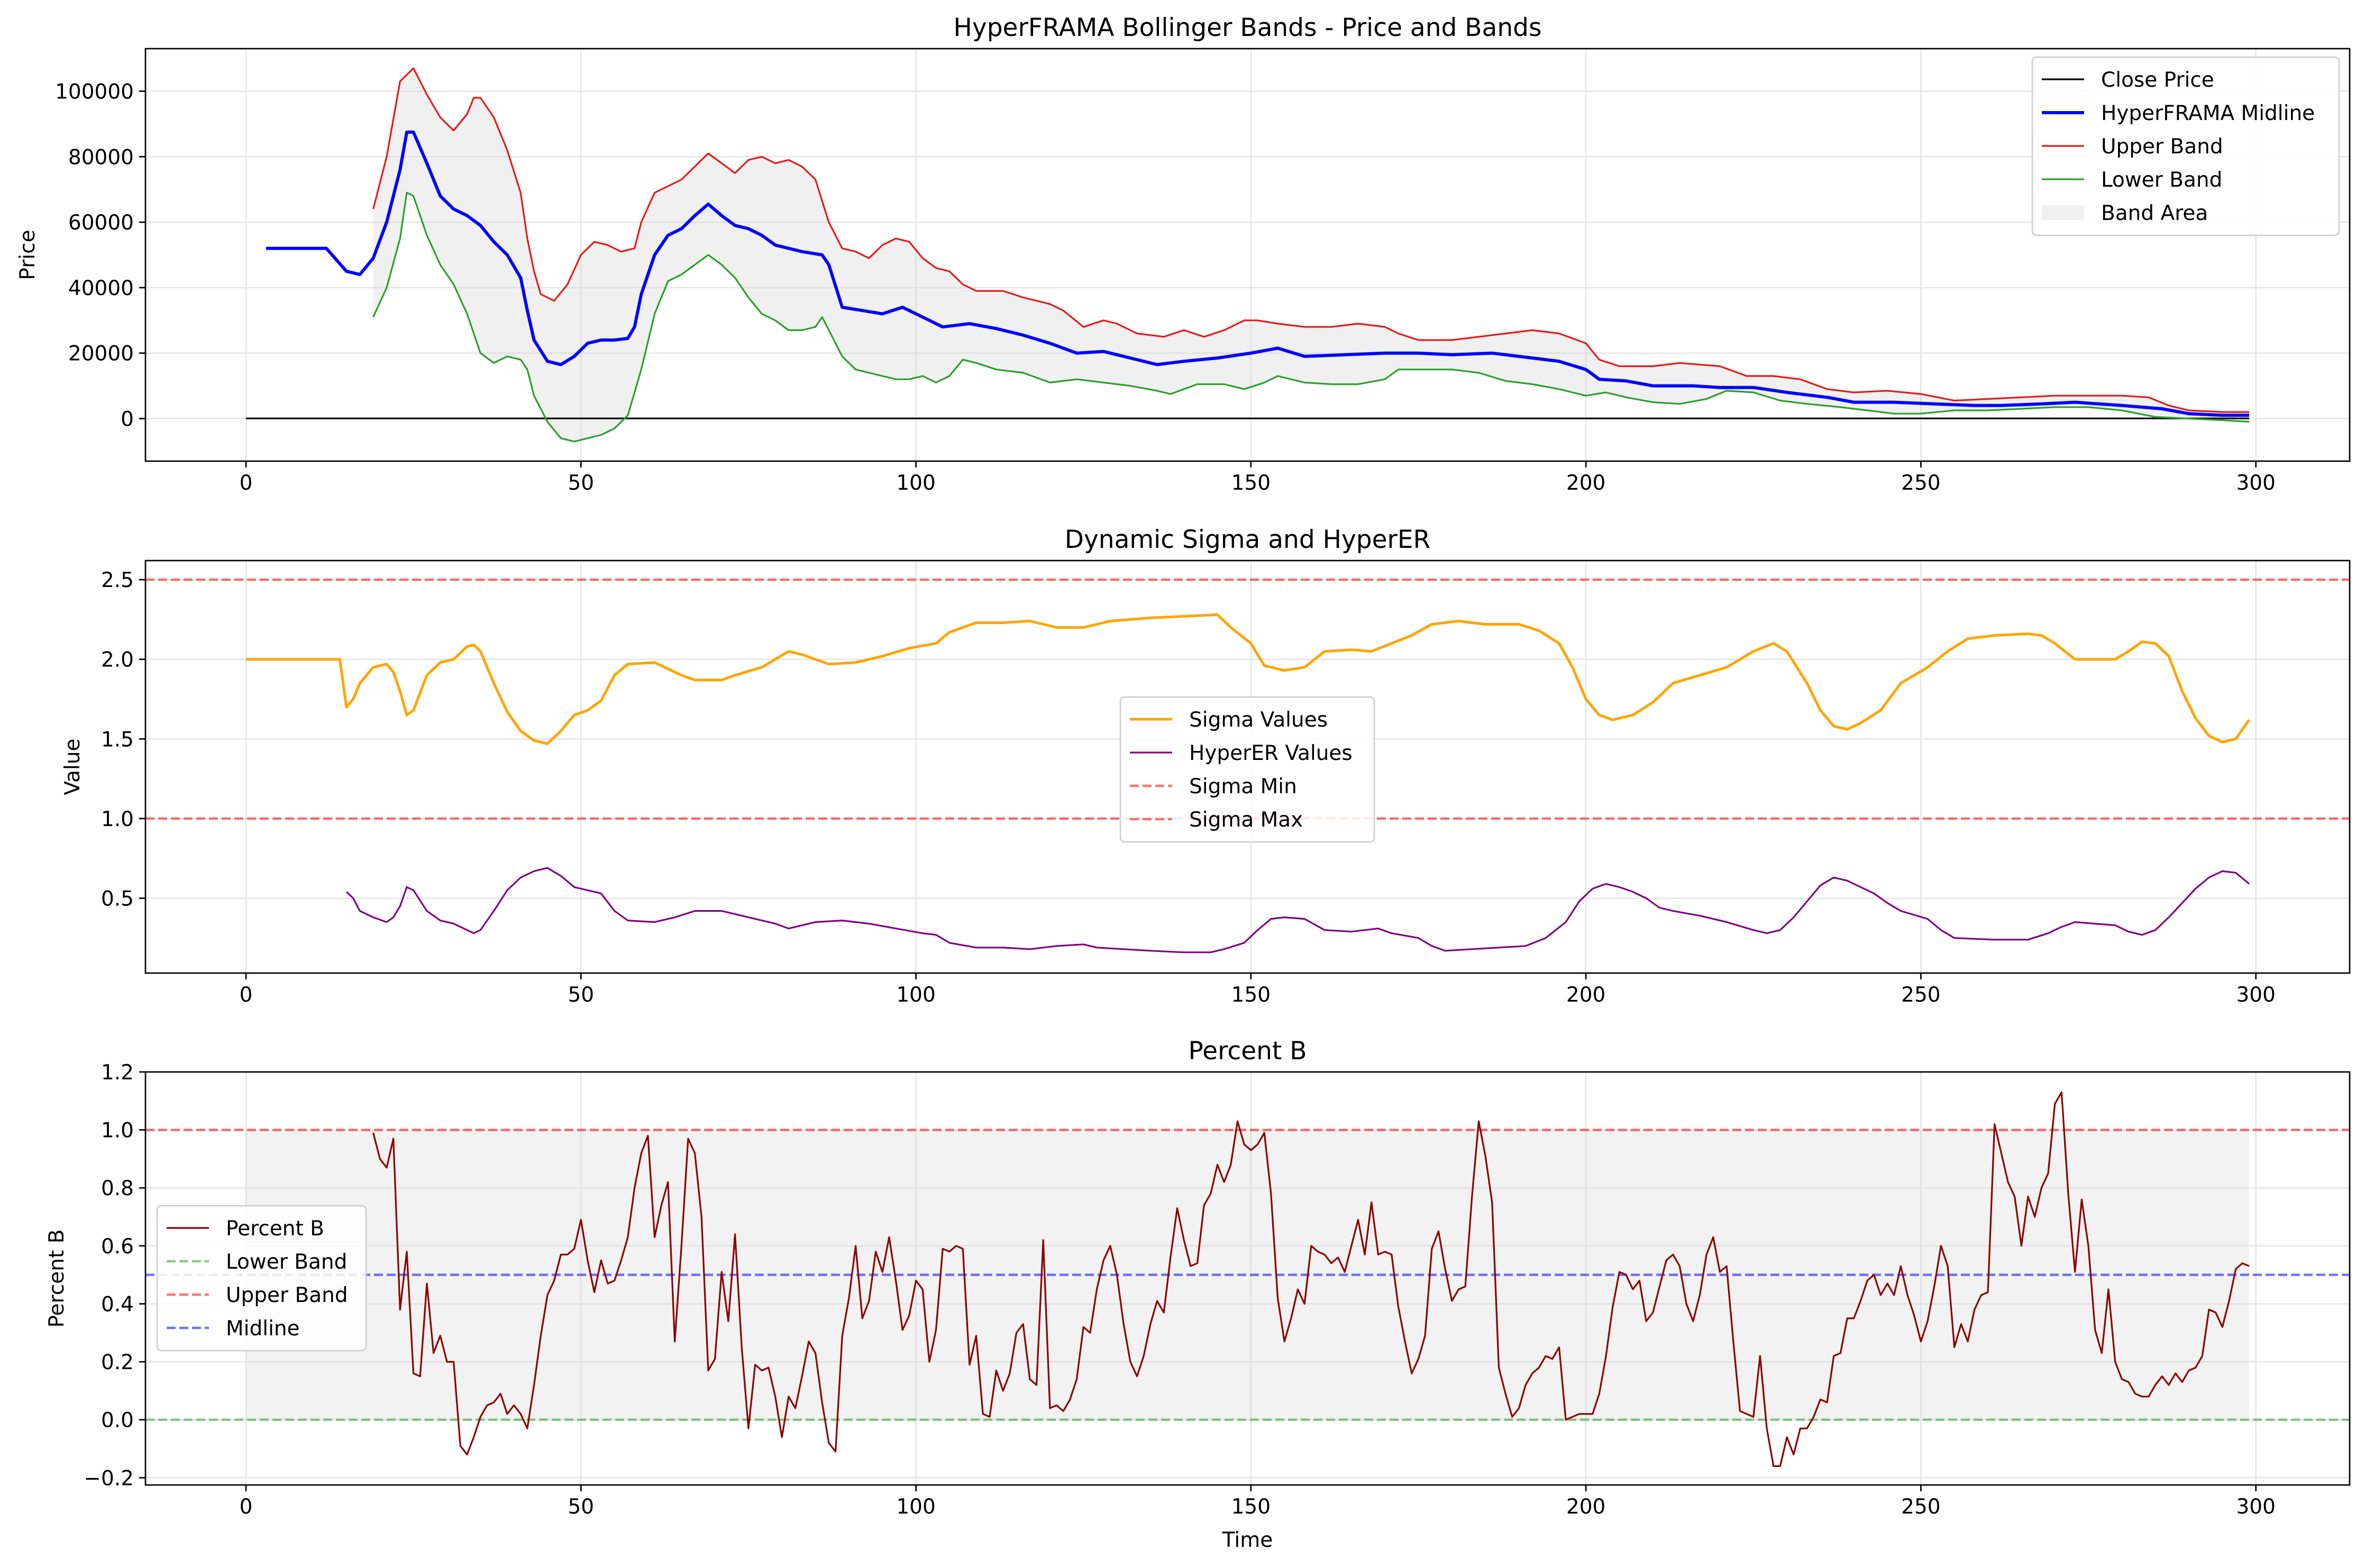 The image size is (2365, 1568). I want to click on legend-label: HyperER Values, so click(1271, 753).